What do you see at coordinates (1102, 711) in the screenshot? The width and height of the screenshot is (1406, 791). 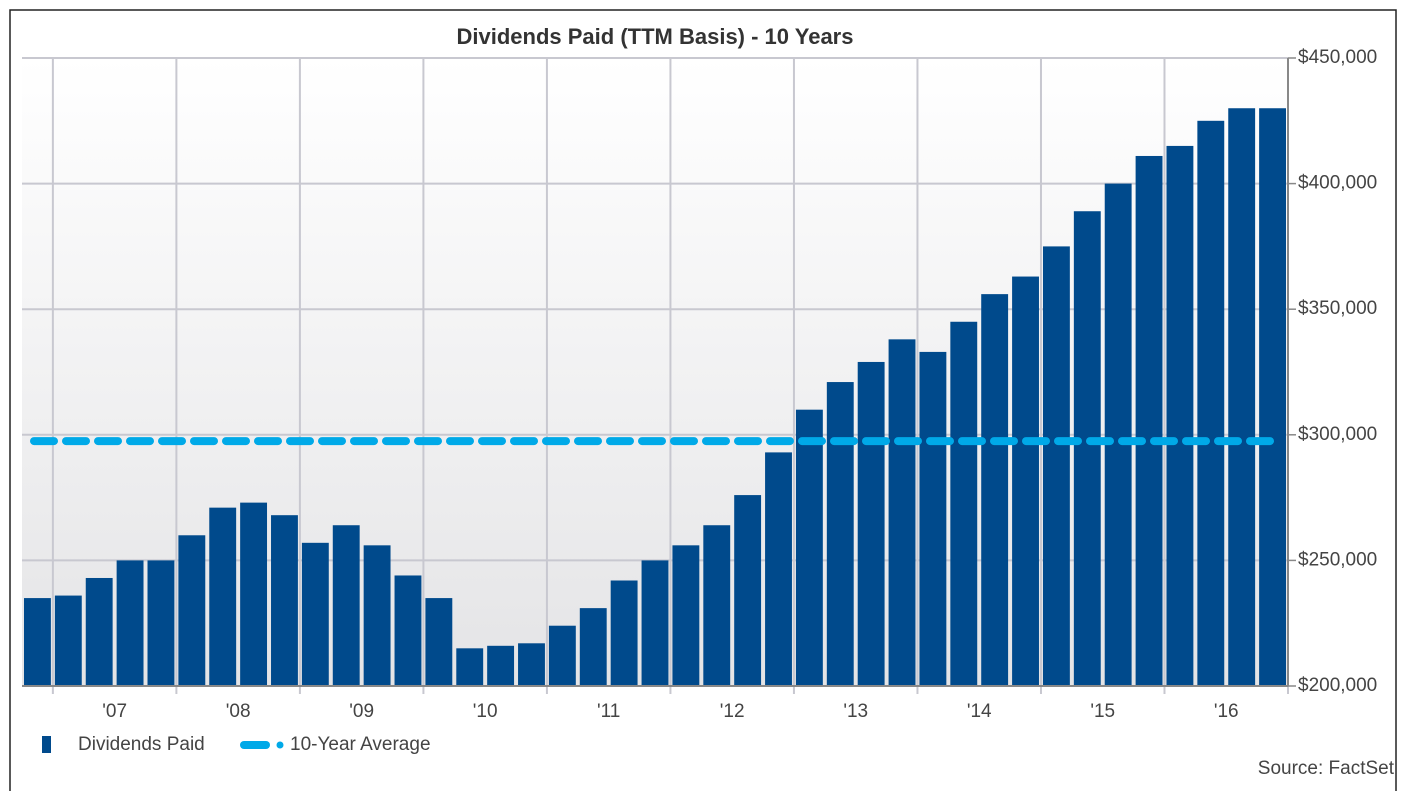 I see `x-tick-label: '15` at bounding box center [1102, 711].